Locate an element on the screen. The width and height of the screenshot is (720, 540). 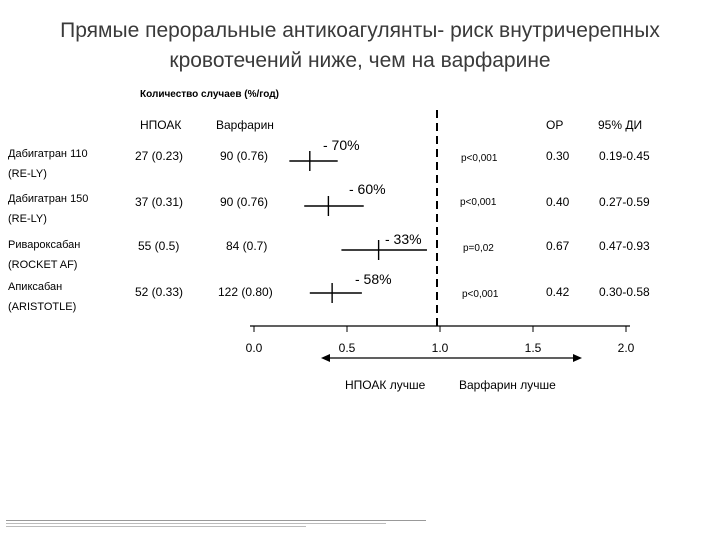
subtitle: Количество случаев (%/год) is located at coordinates (209, 94).